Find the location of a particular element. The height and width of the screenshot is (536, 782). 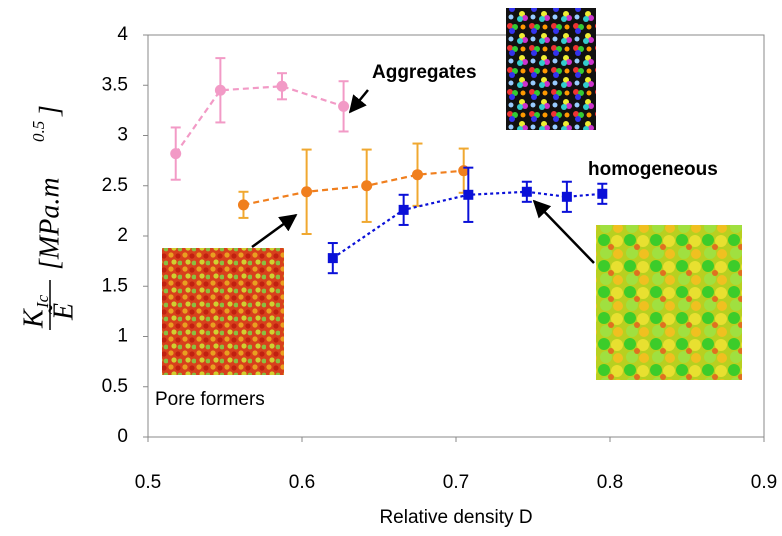

aggregates-image is located at coordinates (551, 69).